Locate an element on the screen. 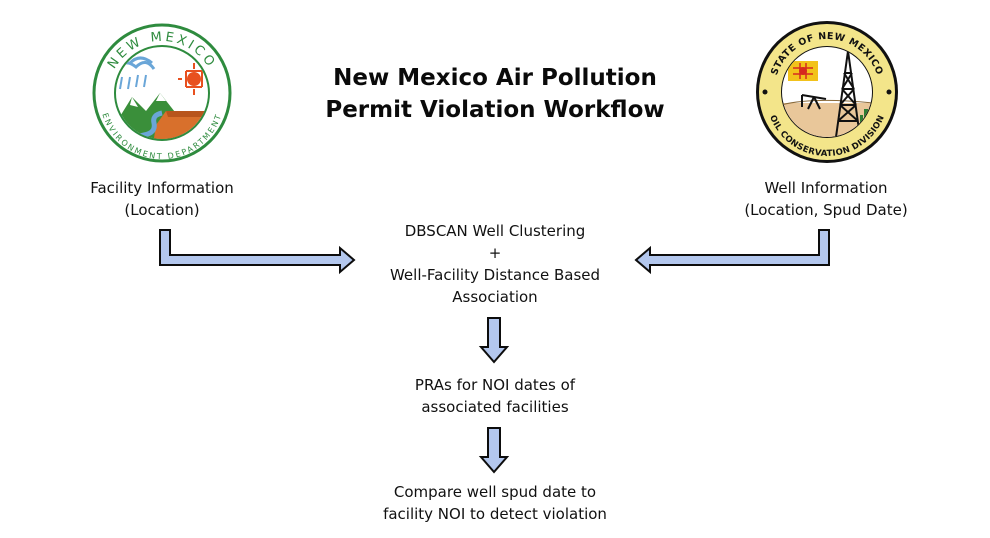 The height and width of the screenshot is (538, 990). pra-line-2: associated facilities is located at coordinates (495, 407).